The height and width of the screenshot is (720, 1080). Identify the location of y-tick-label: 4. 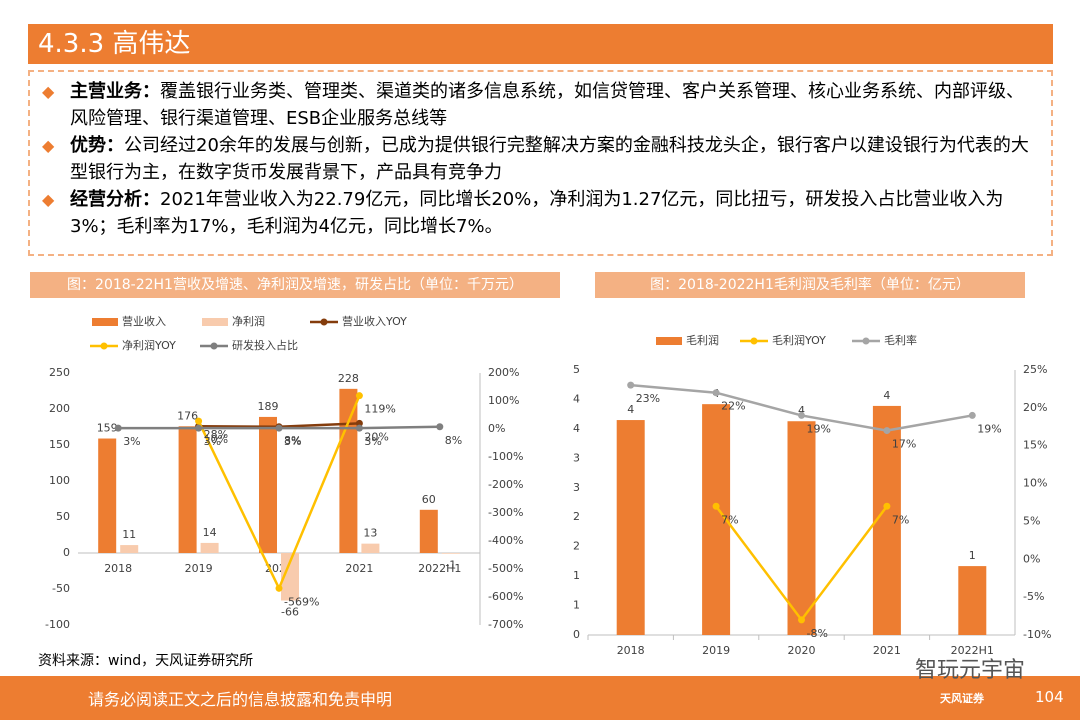
(576, 428).